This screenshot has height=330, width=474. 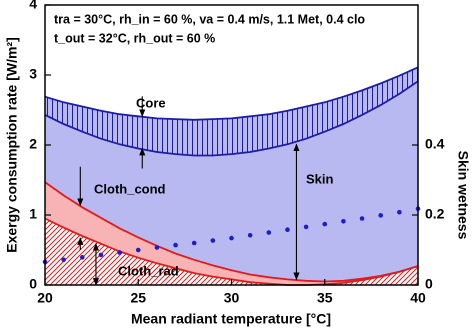 What do you see at coordinates (151, 102) in the screenshot?
I see `annotation: Core` at bounding box center [151, 102].